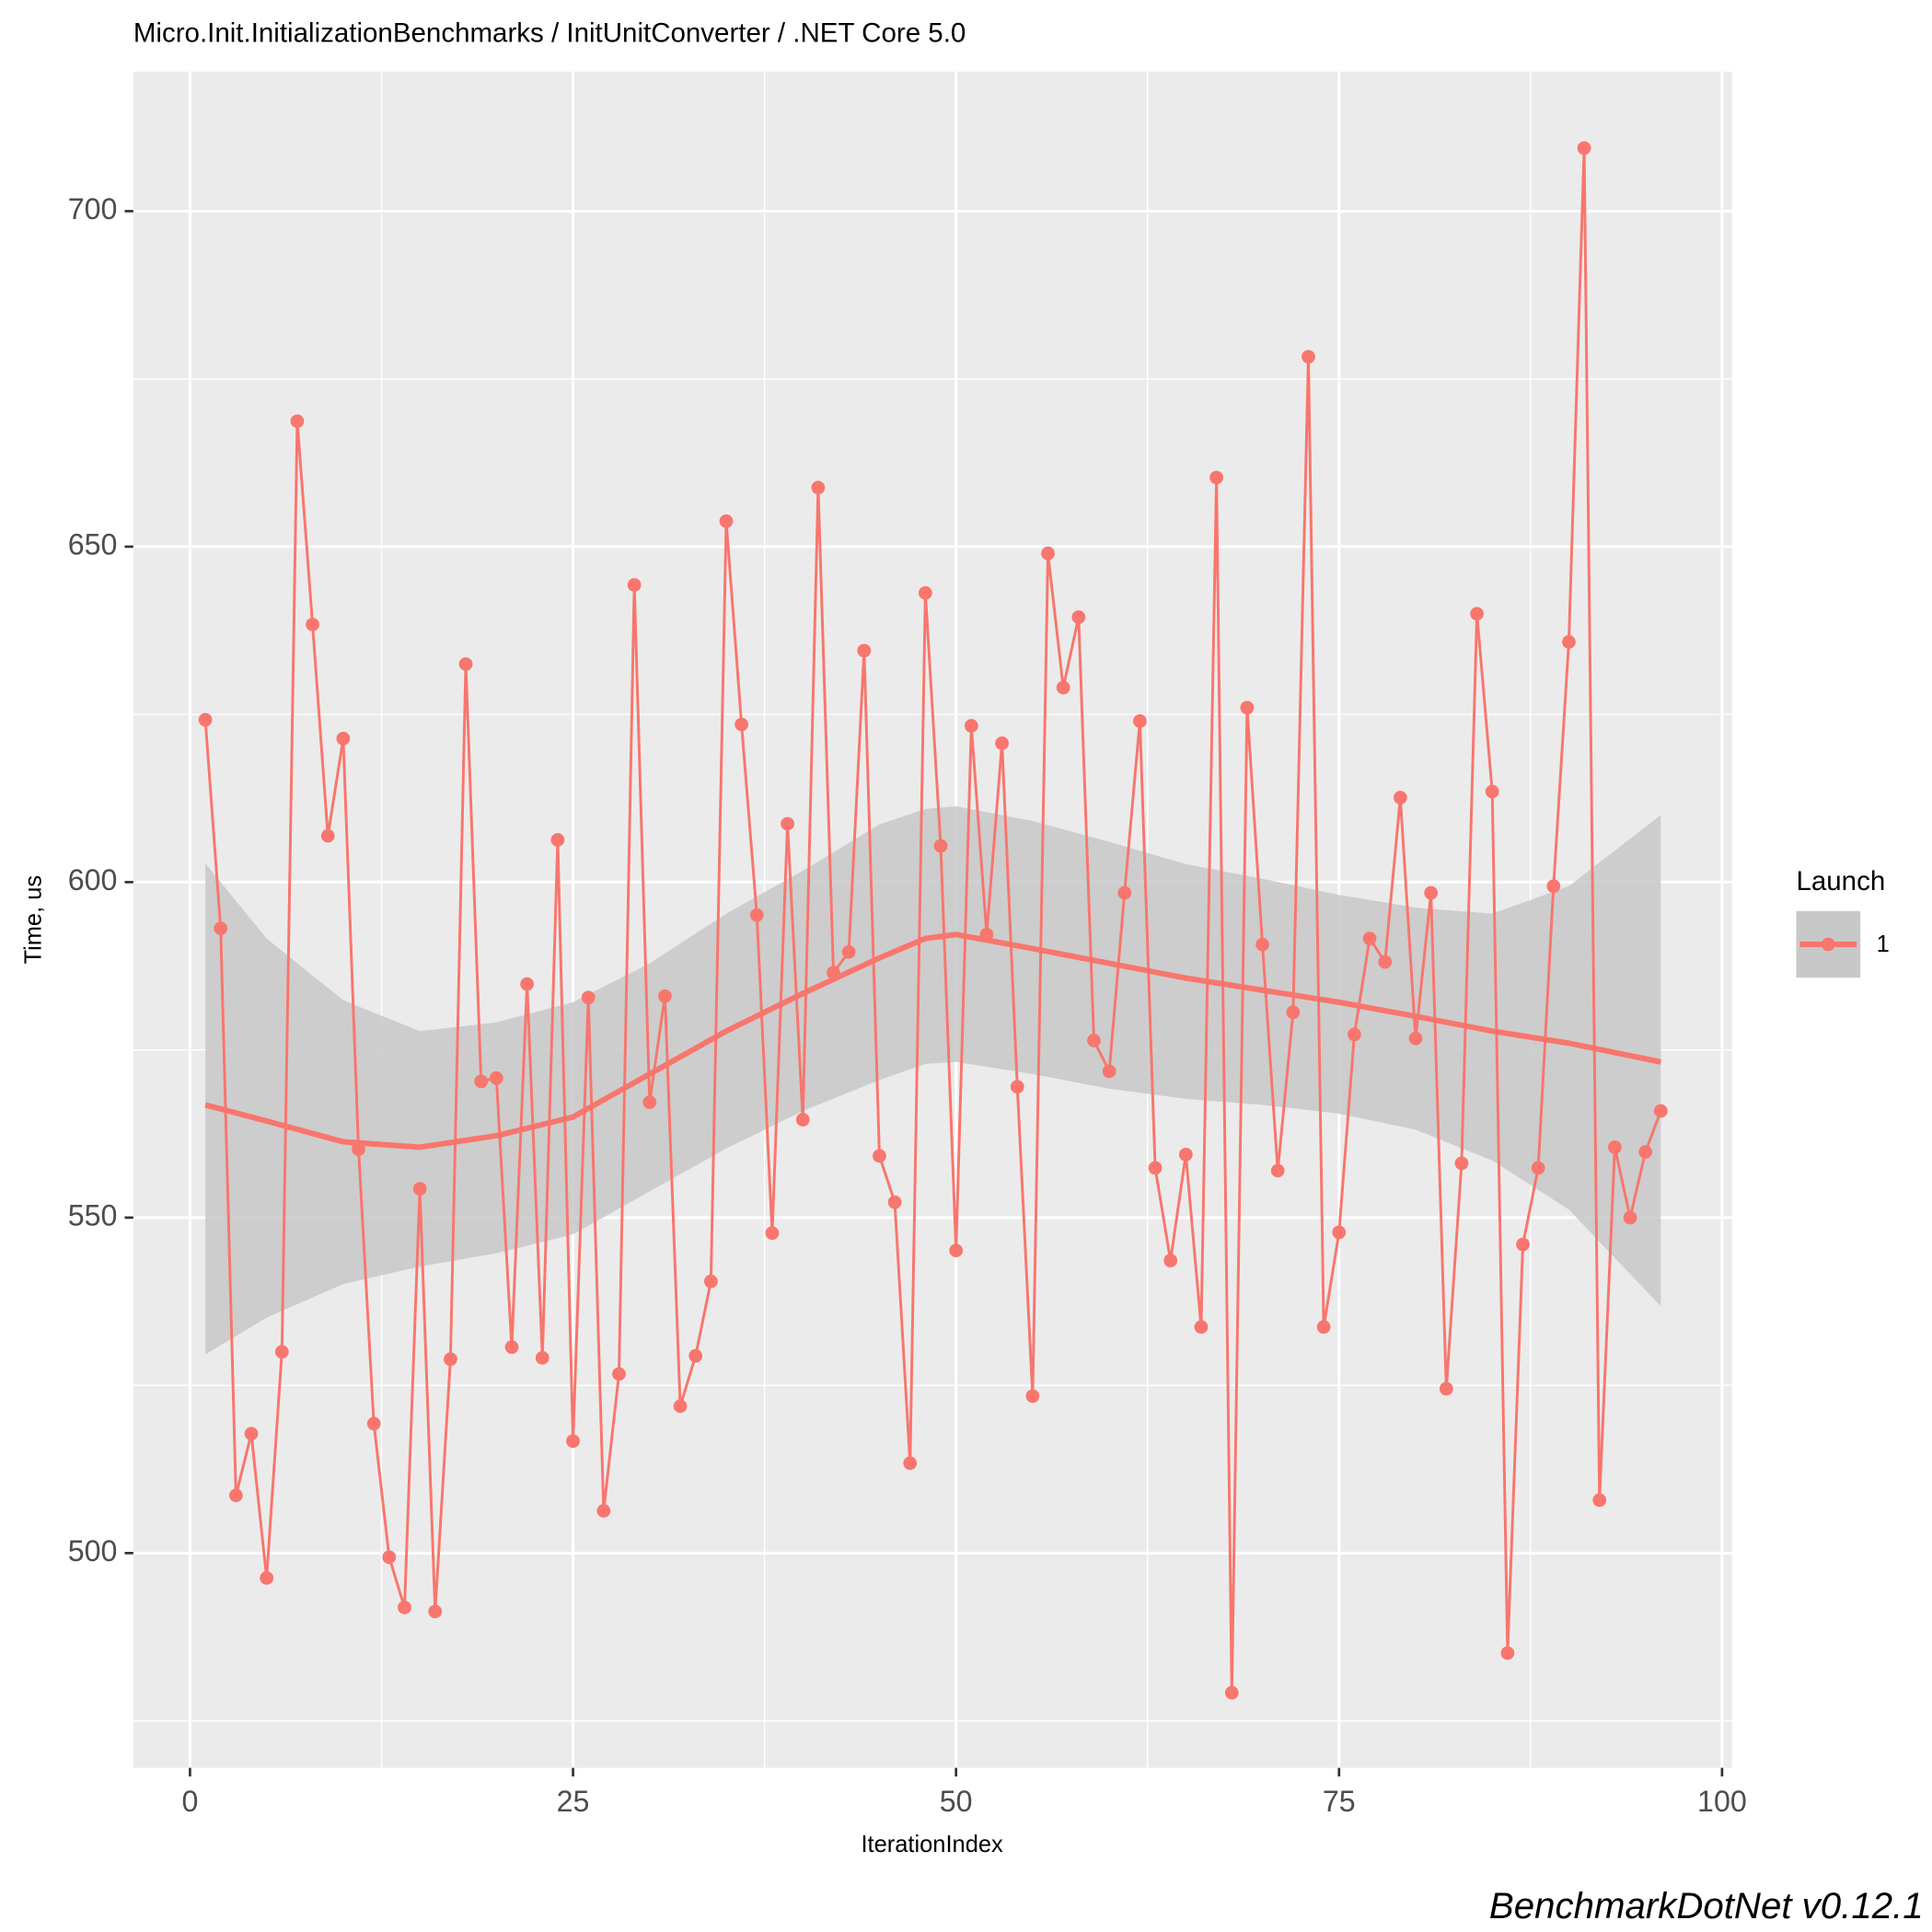  I want to click on y-tick-label: 650, so click(93, 544).